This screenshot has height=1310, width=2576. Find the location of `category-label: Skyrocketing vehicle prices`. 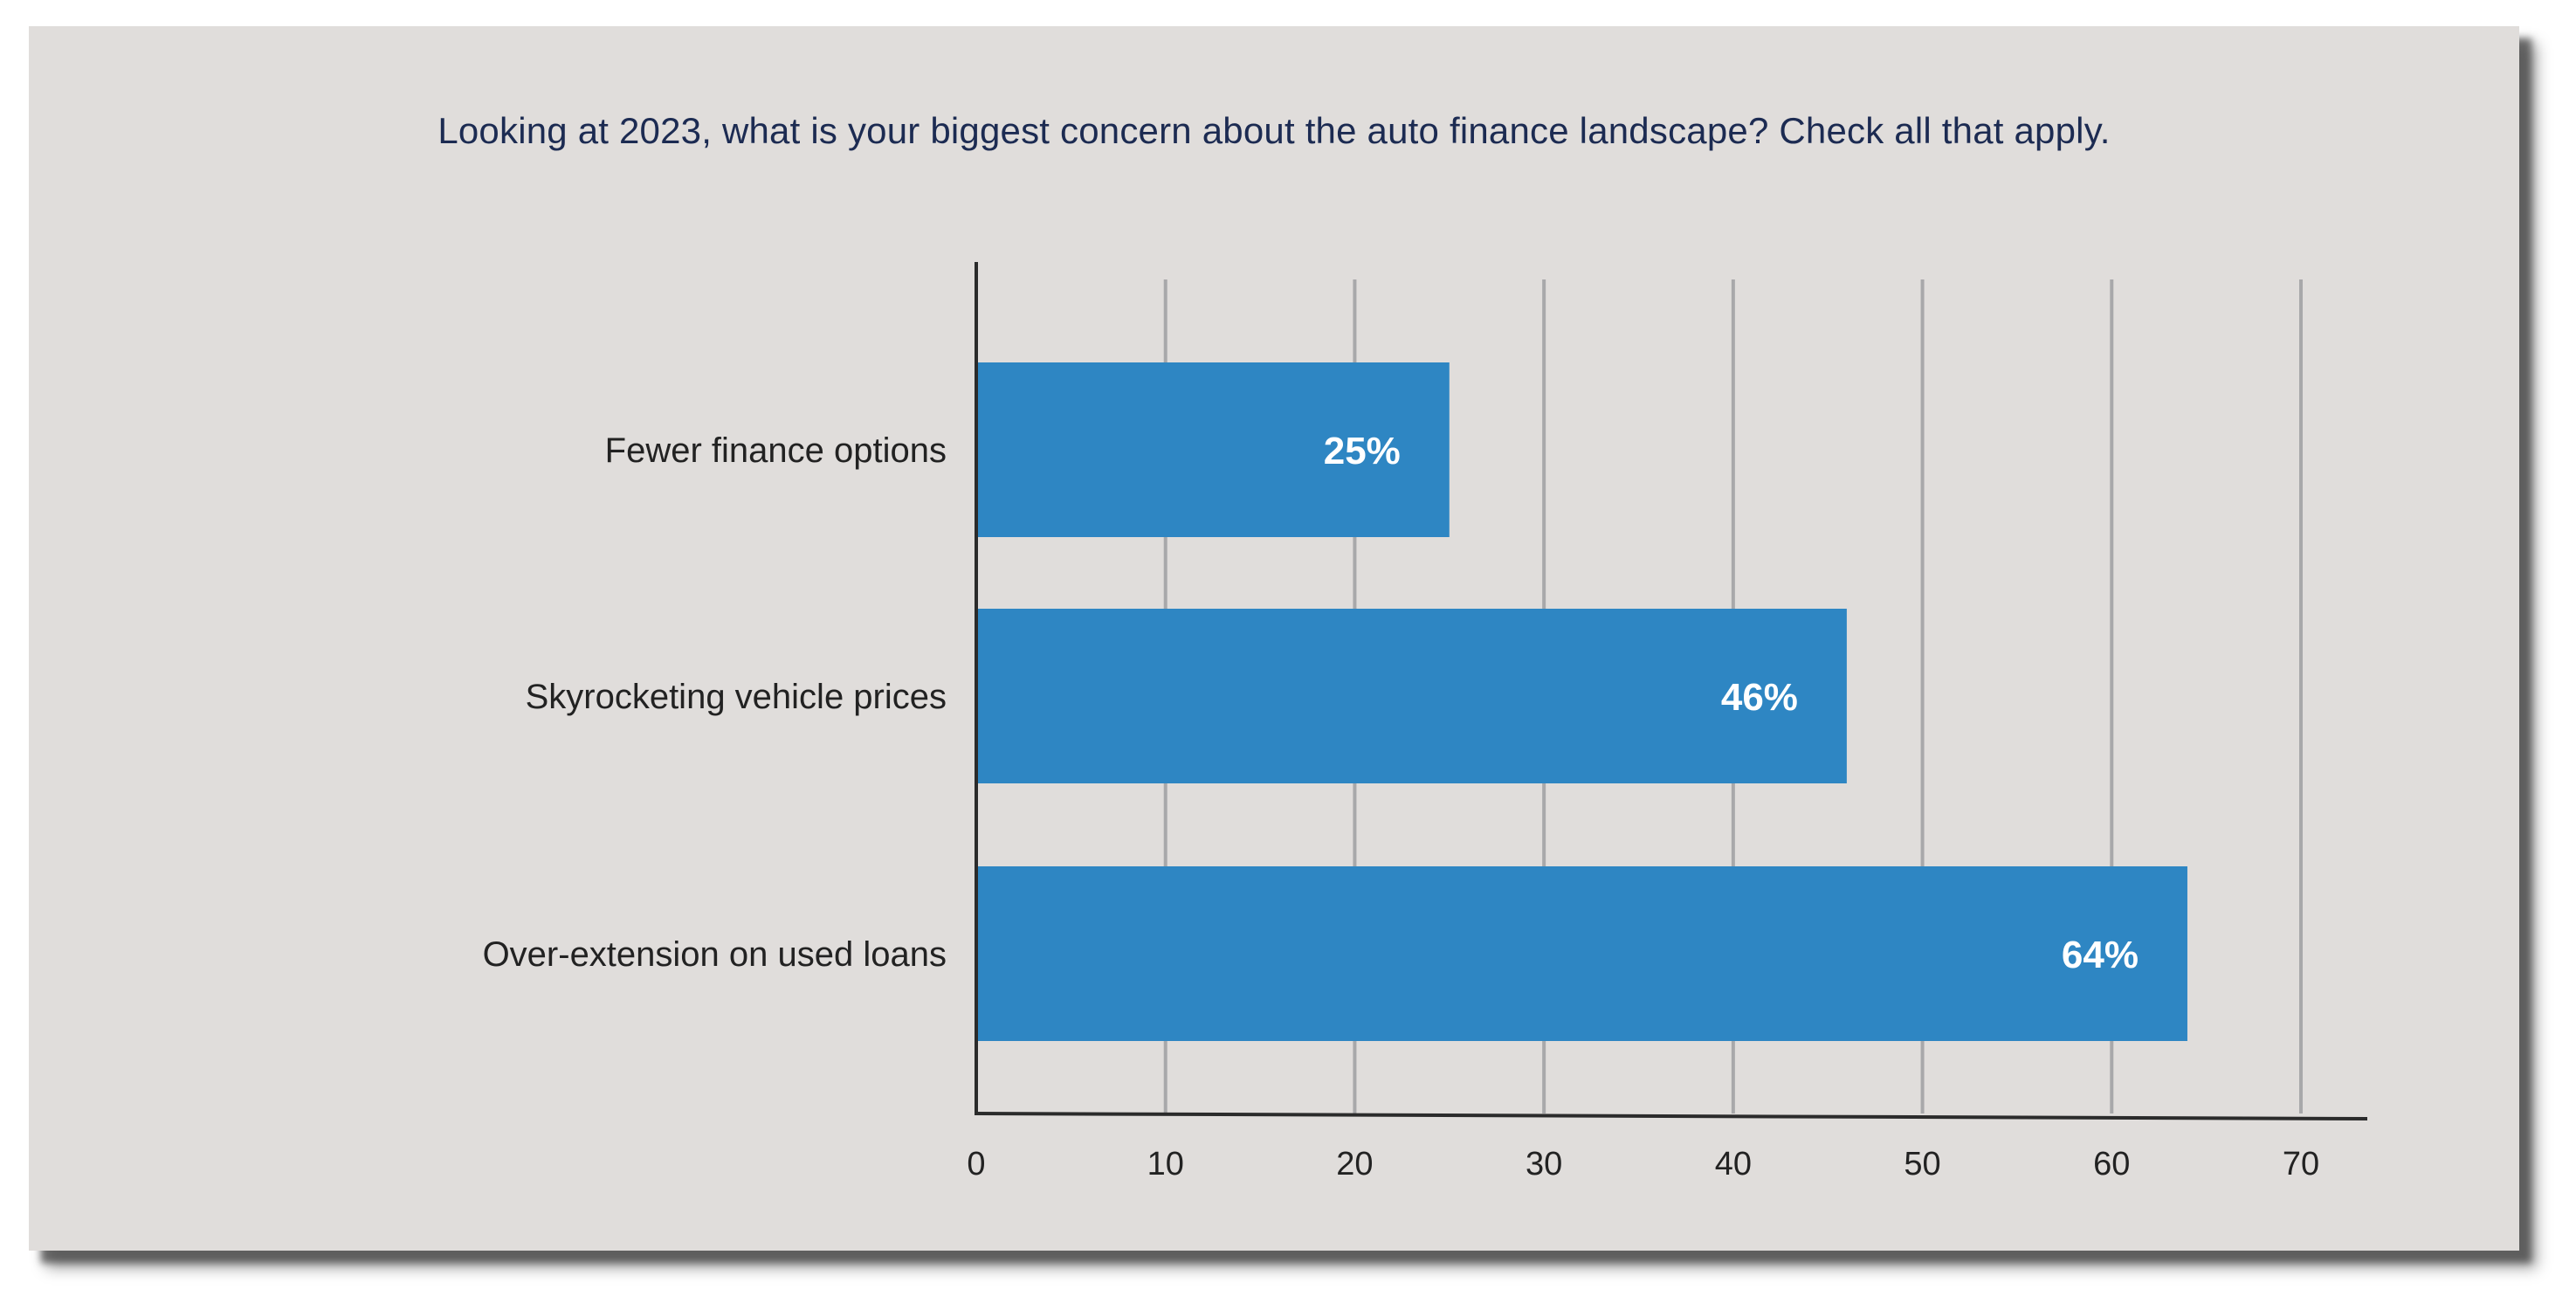

category-label: Skyrocketing vehicle prices is located at coordinates (736, 697).